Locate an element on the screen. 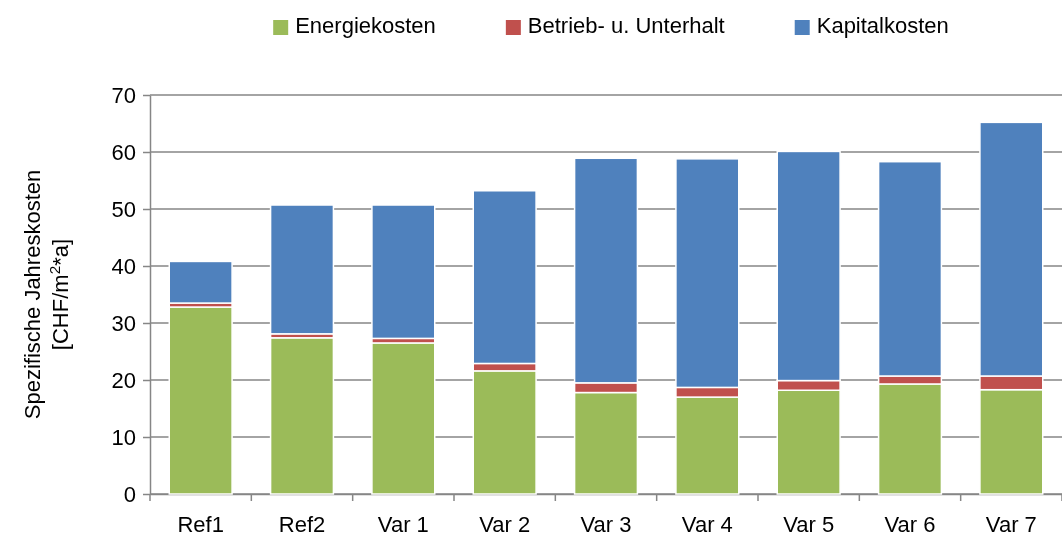 This screenshot has width=1062, height=546. x-tick-label: Var 1 is located at coordinates (403, 525).